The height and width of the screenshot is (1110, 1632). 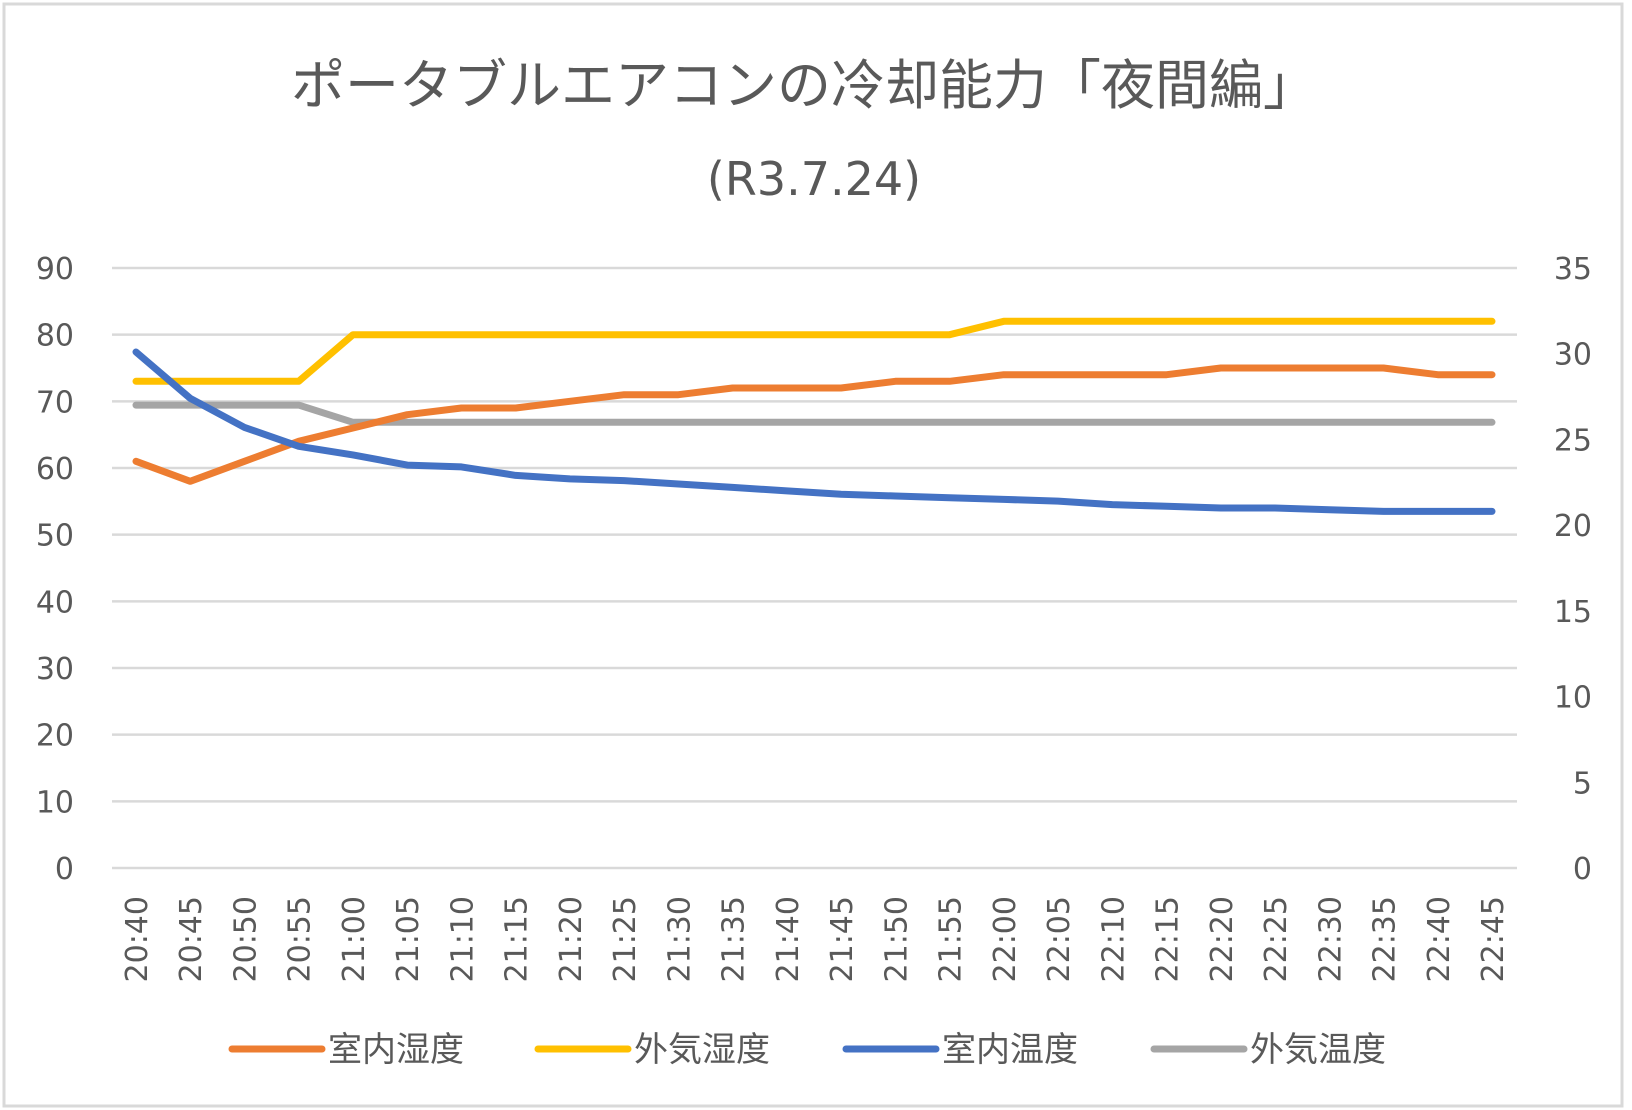 I want to click on legend-item: 外気温度, so click(x=1268, y=1050).